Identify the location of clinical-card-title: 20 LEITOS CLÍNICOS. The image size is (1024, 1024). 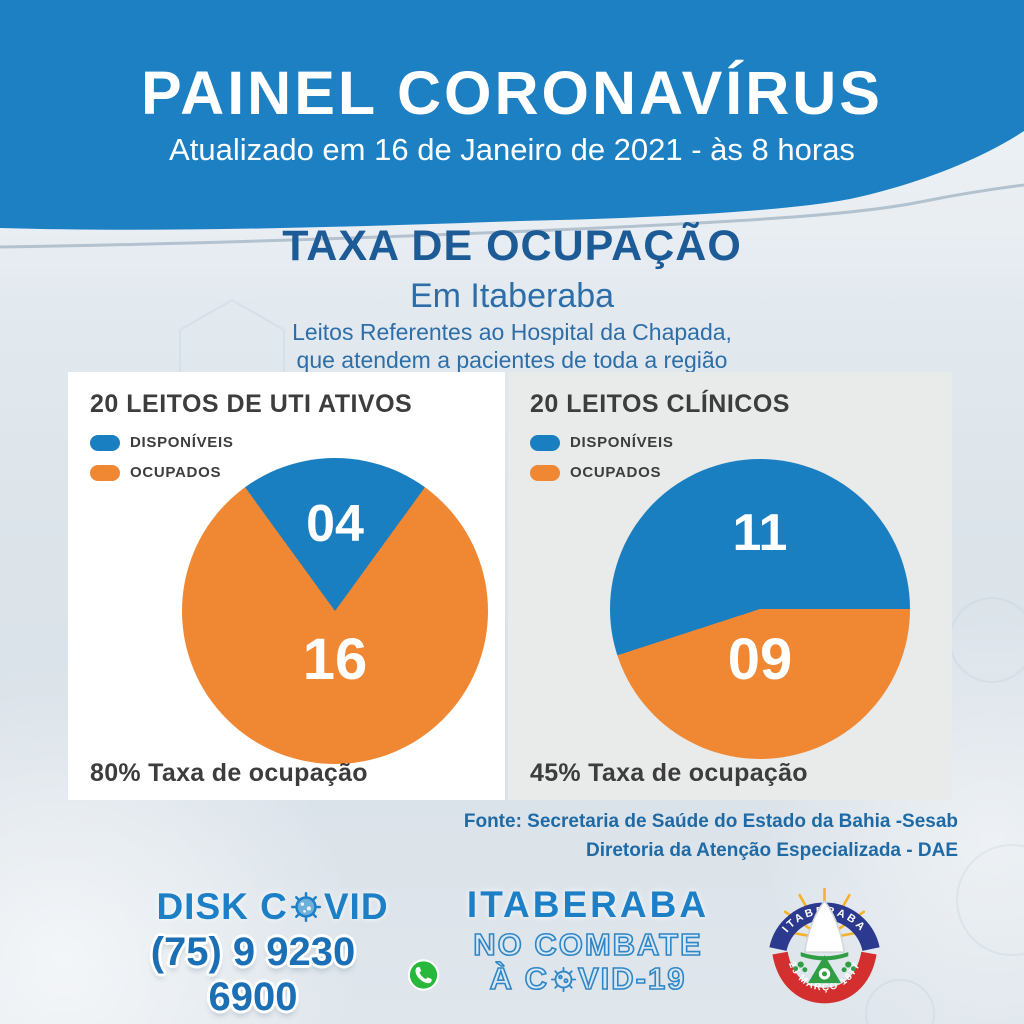
(660, 404).